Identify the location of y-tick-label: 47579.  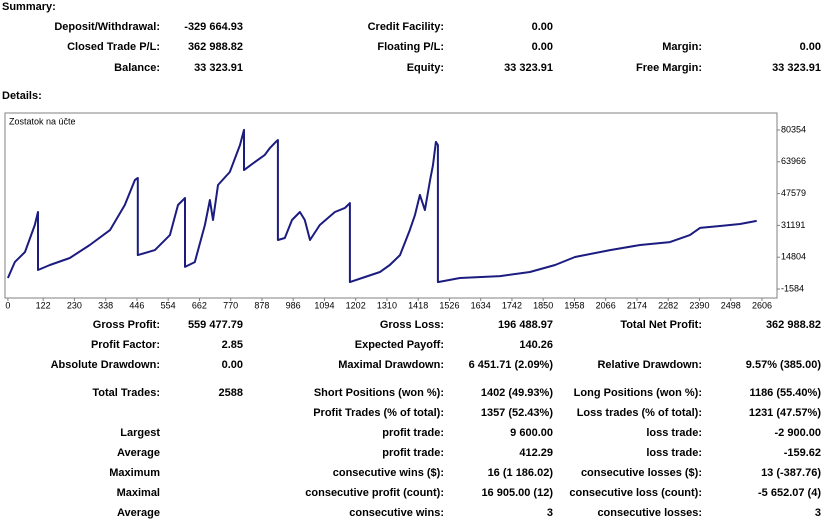
(793, 193).